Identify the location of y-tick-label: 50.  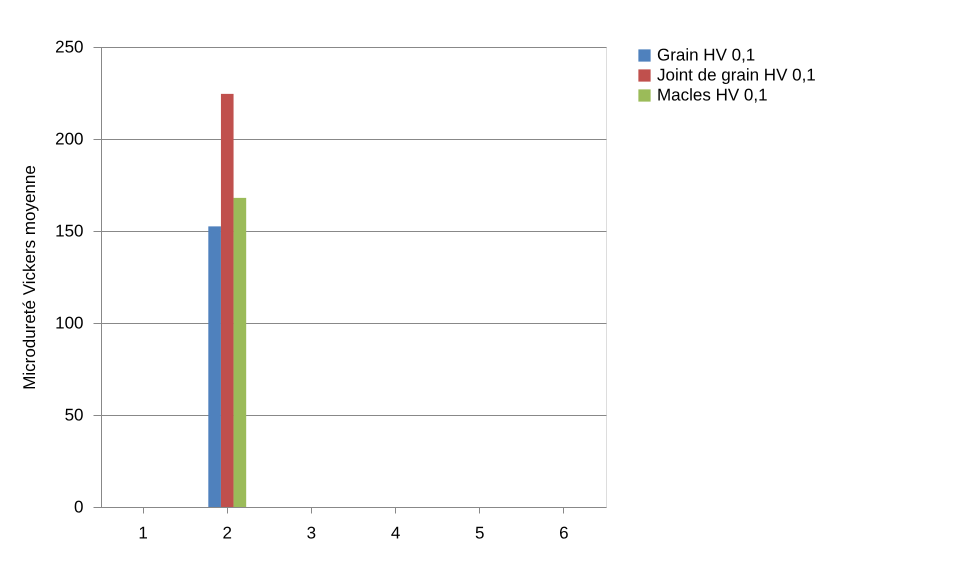
(74, 415).